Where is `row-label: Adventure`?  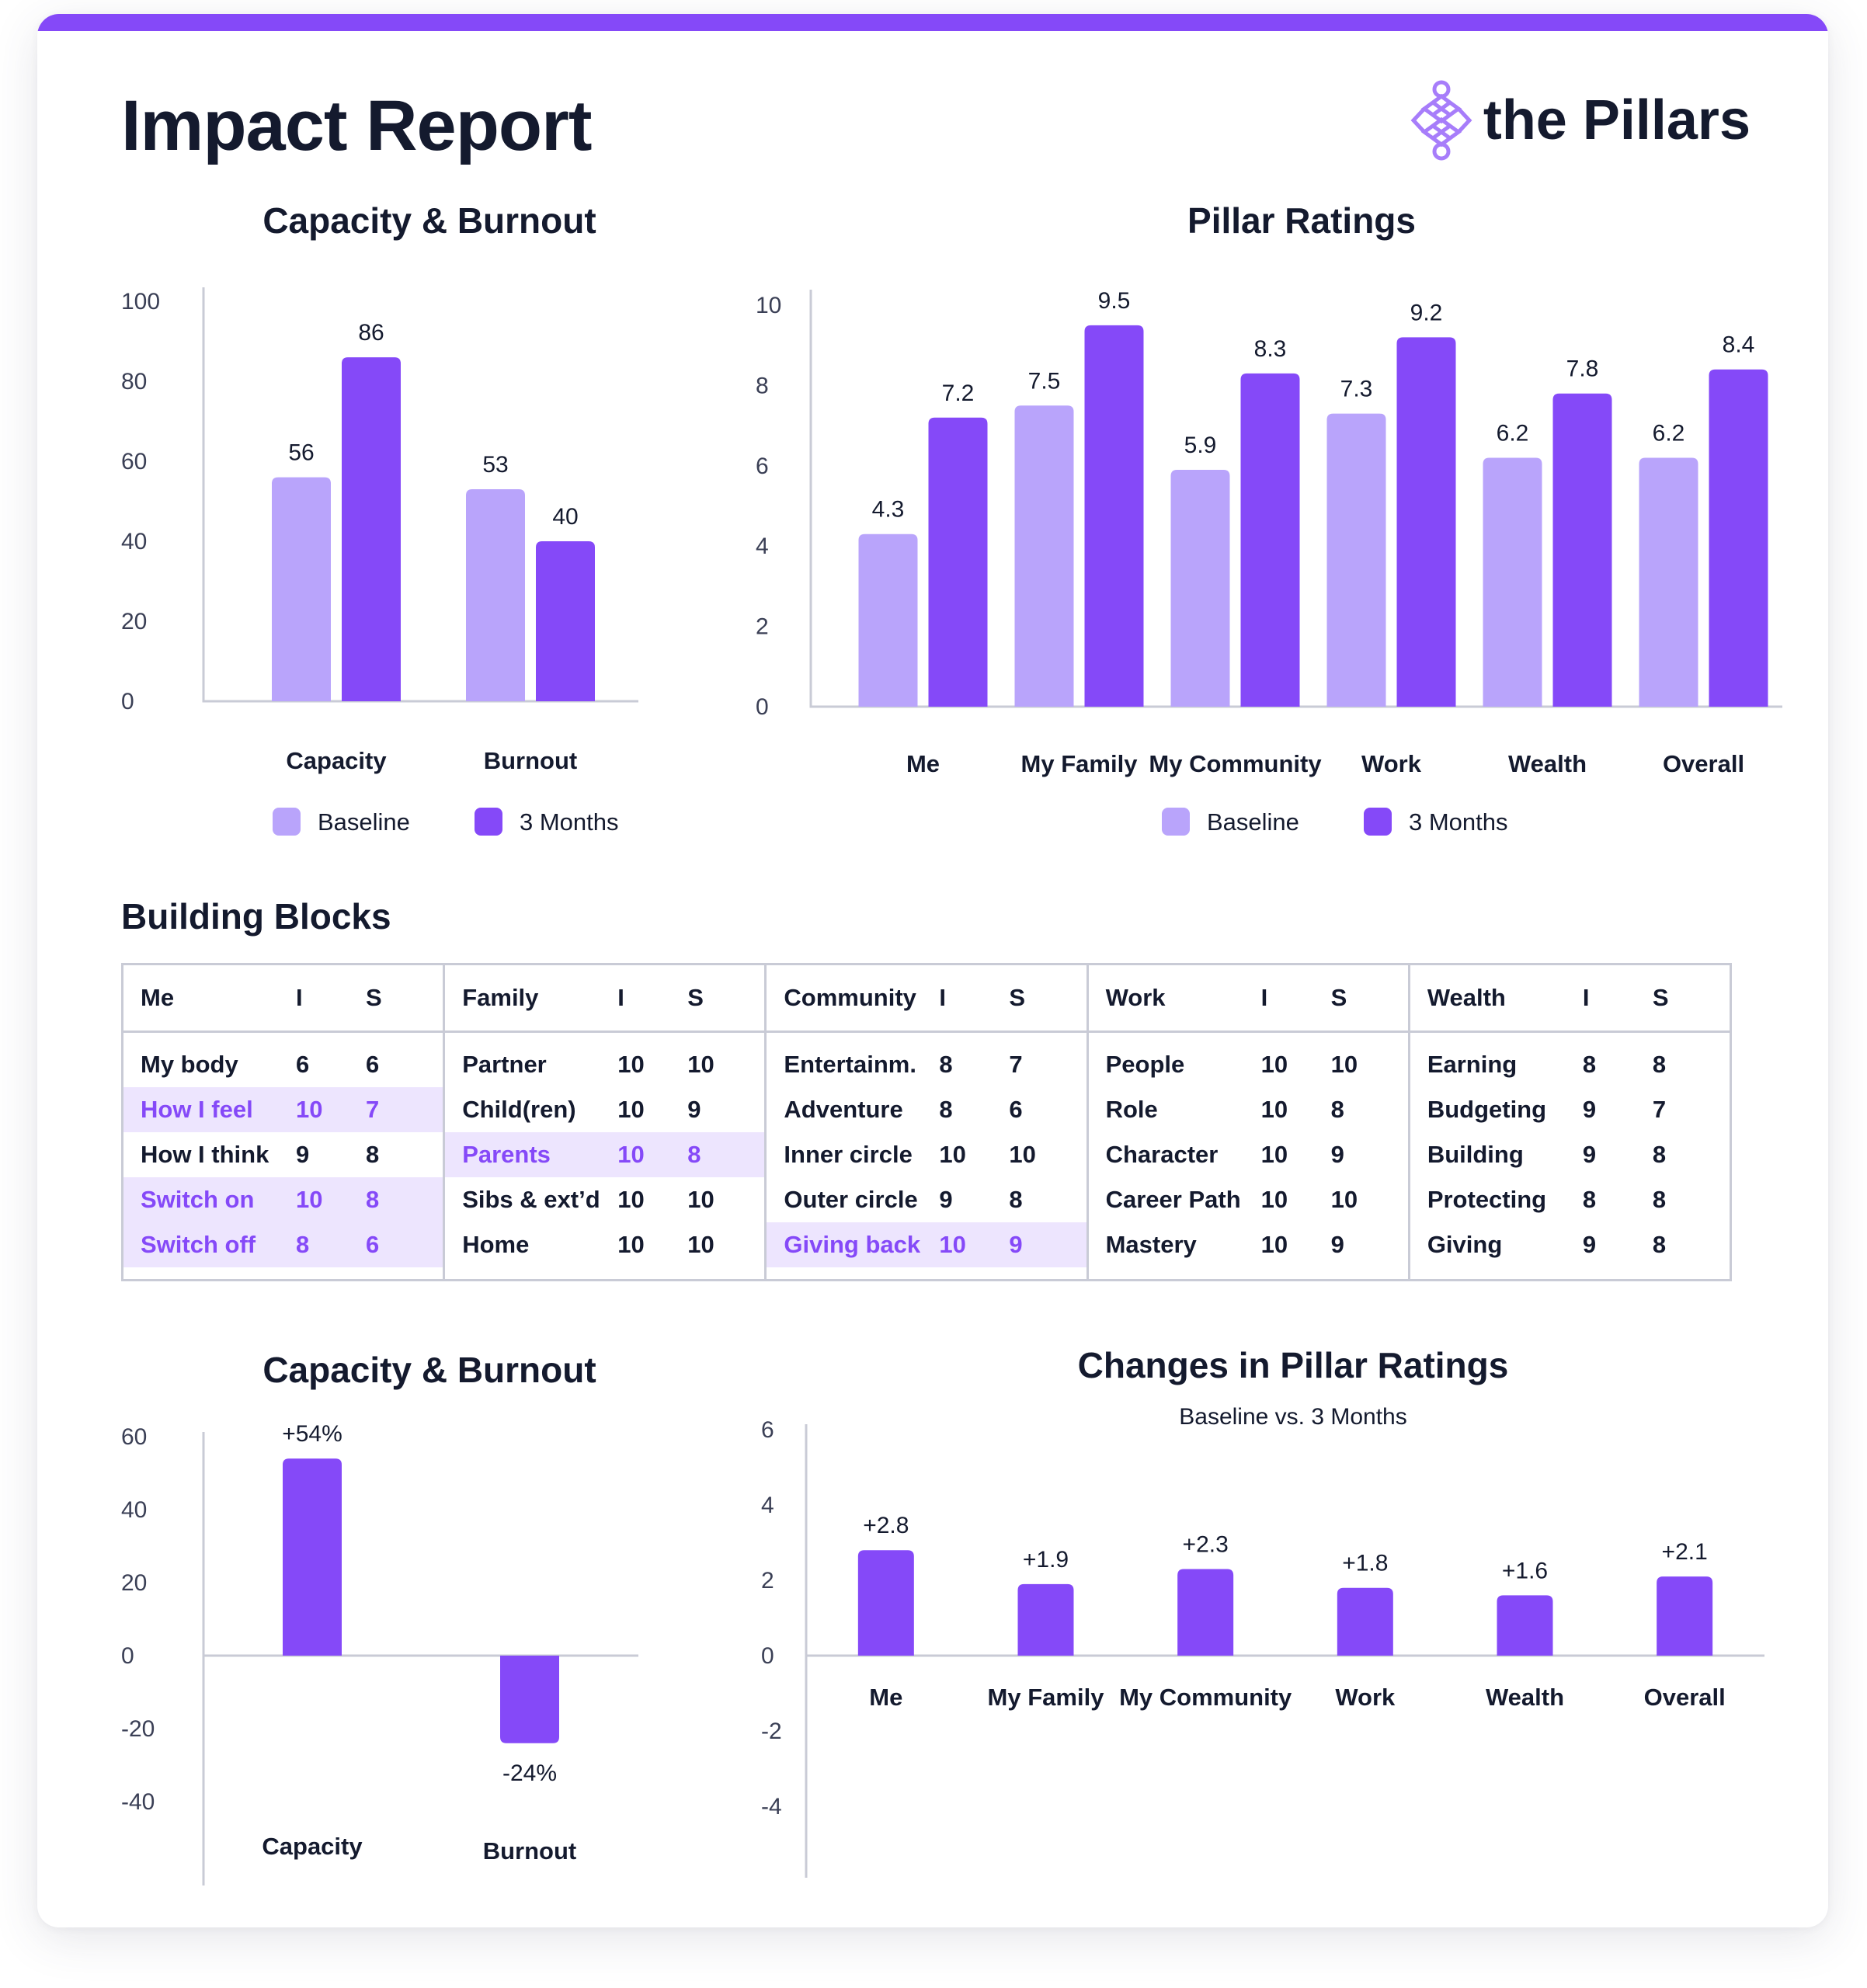 row-label: Adventure is located at coordinates (843, 1109).